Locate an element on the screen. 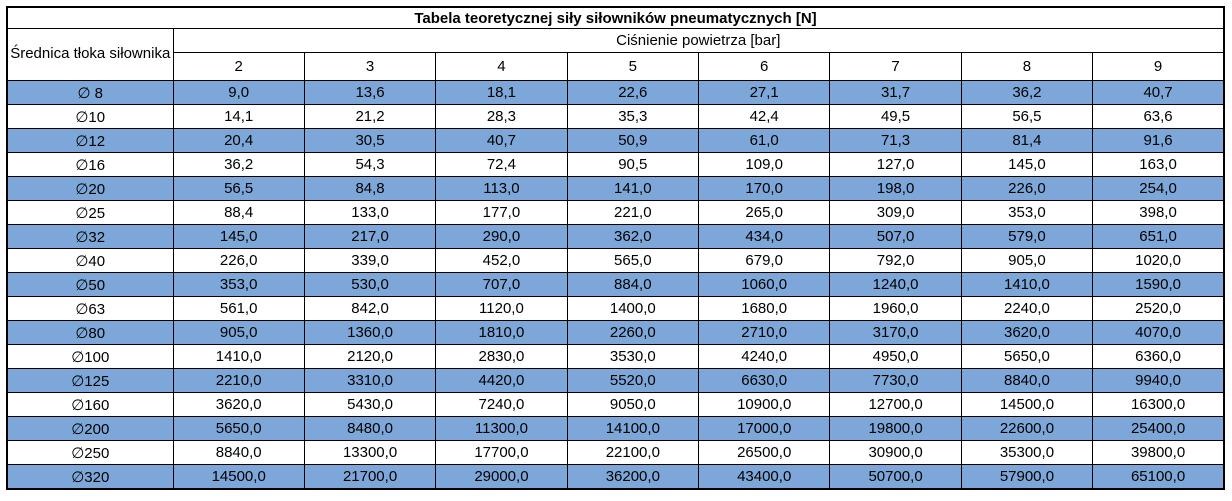 The height and width of the screenshot is (501, 1232). force-value-cell: 27,1 is located at coordinates (764, 92).